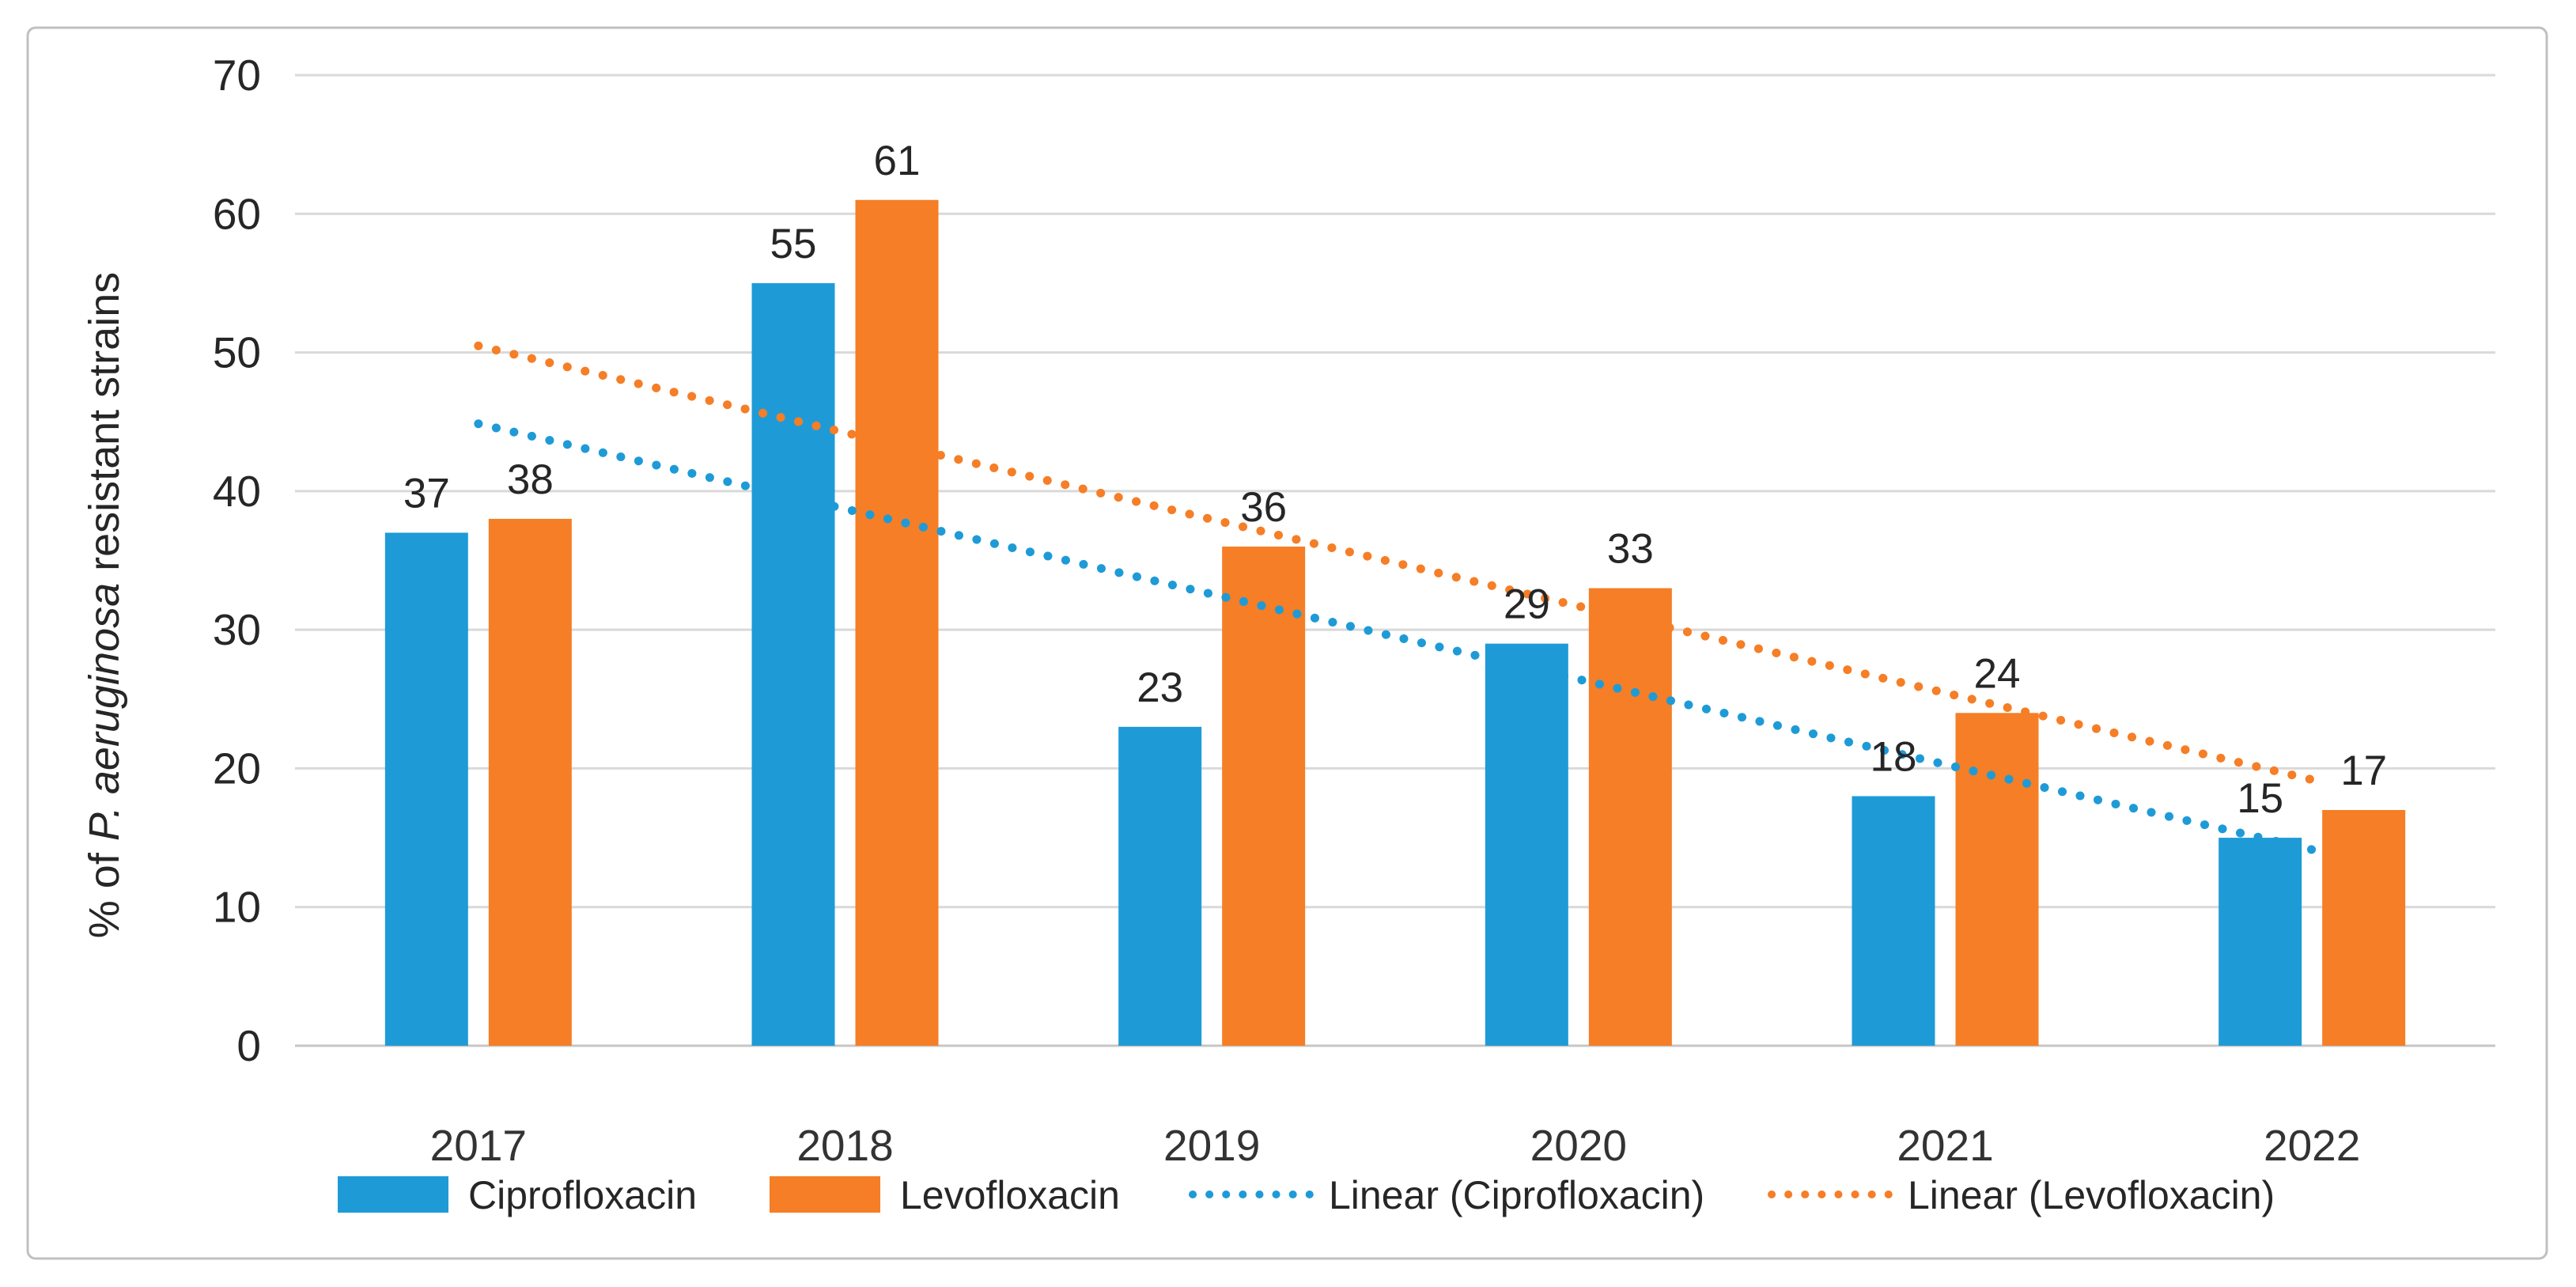 This screenshot has height=1287, width=2576. I want to click on data-label: 17, so click(2363, 771).